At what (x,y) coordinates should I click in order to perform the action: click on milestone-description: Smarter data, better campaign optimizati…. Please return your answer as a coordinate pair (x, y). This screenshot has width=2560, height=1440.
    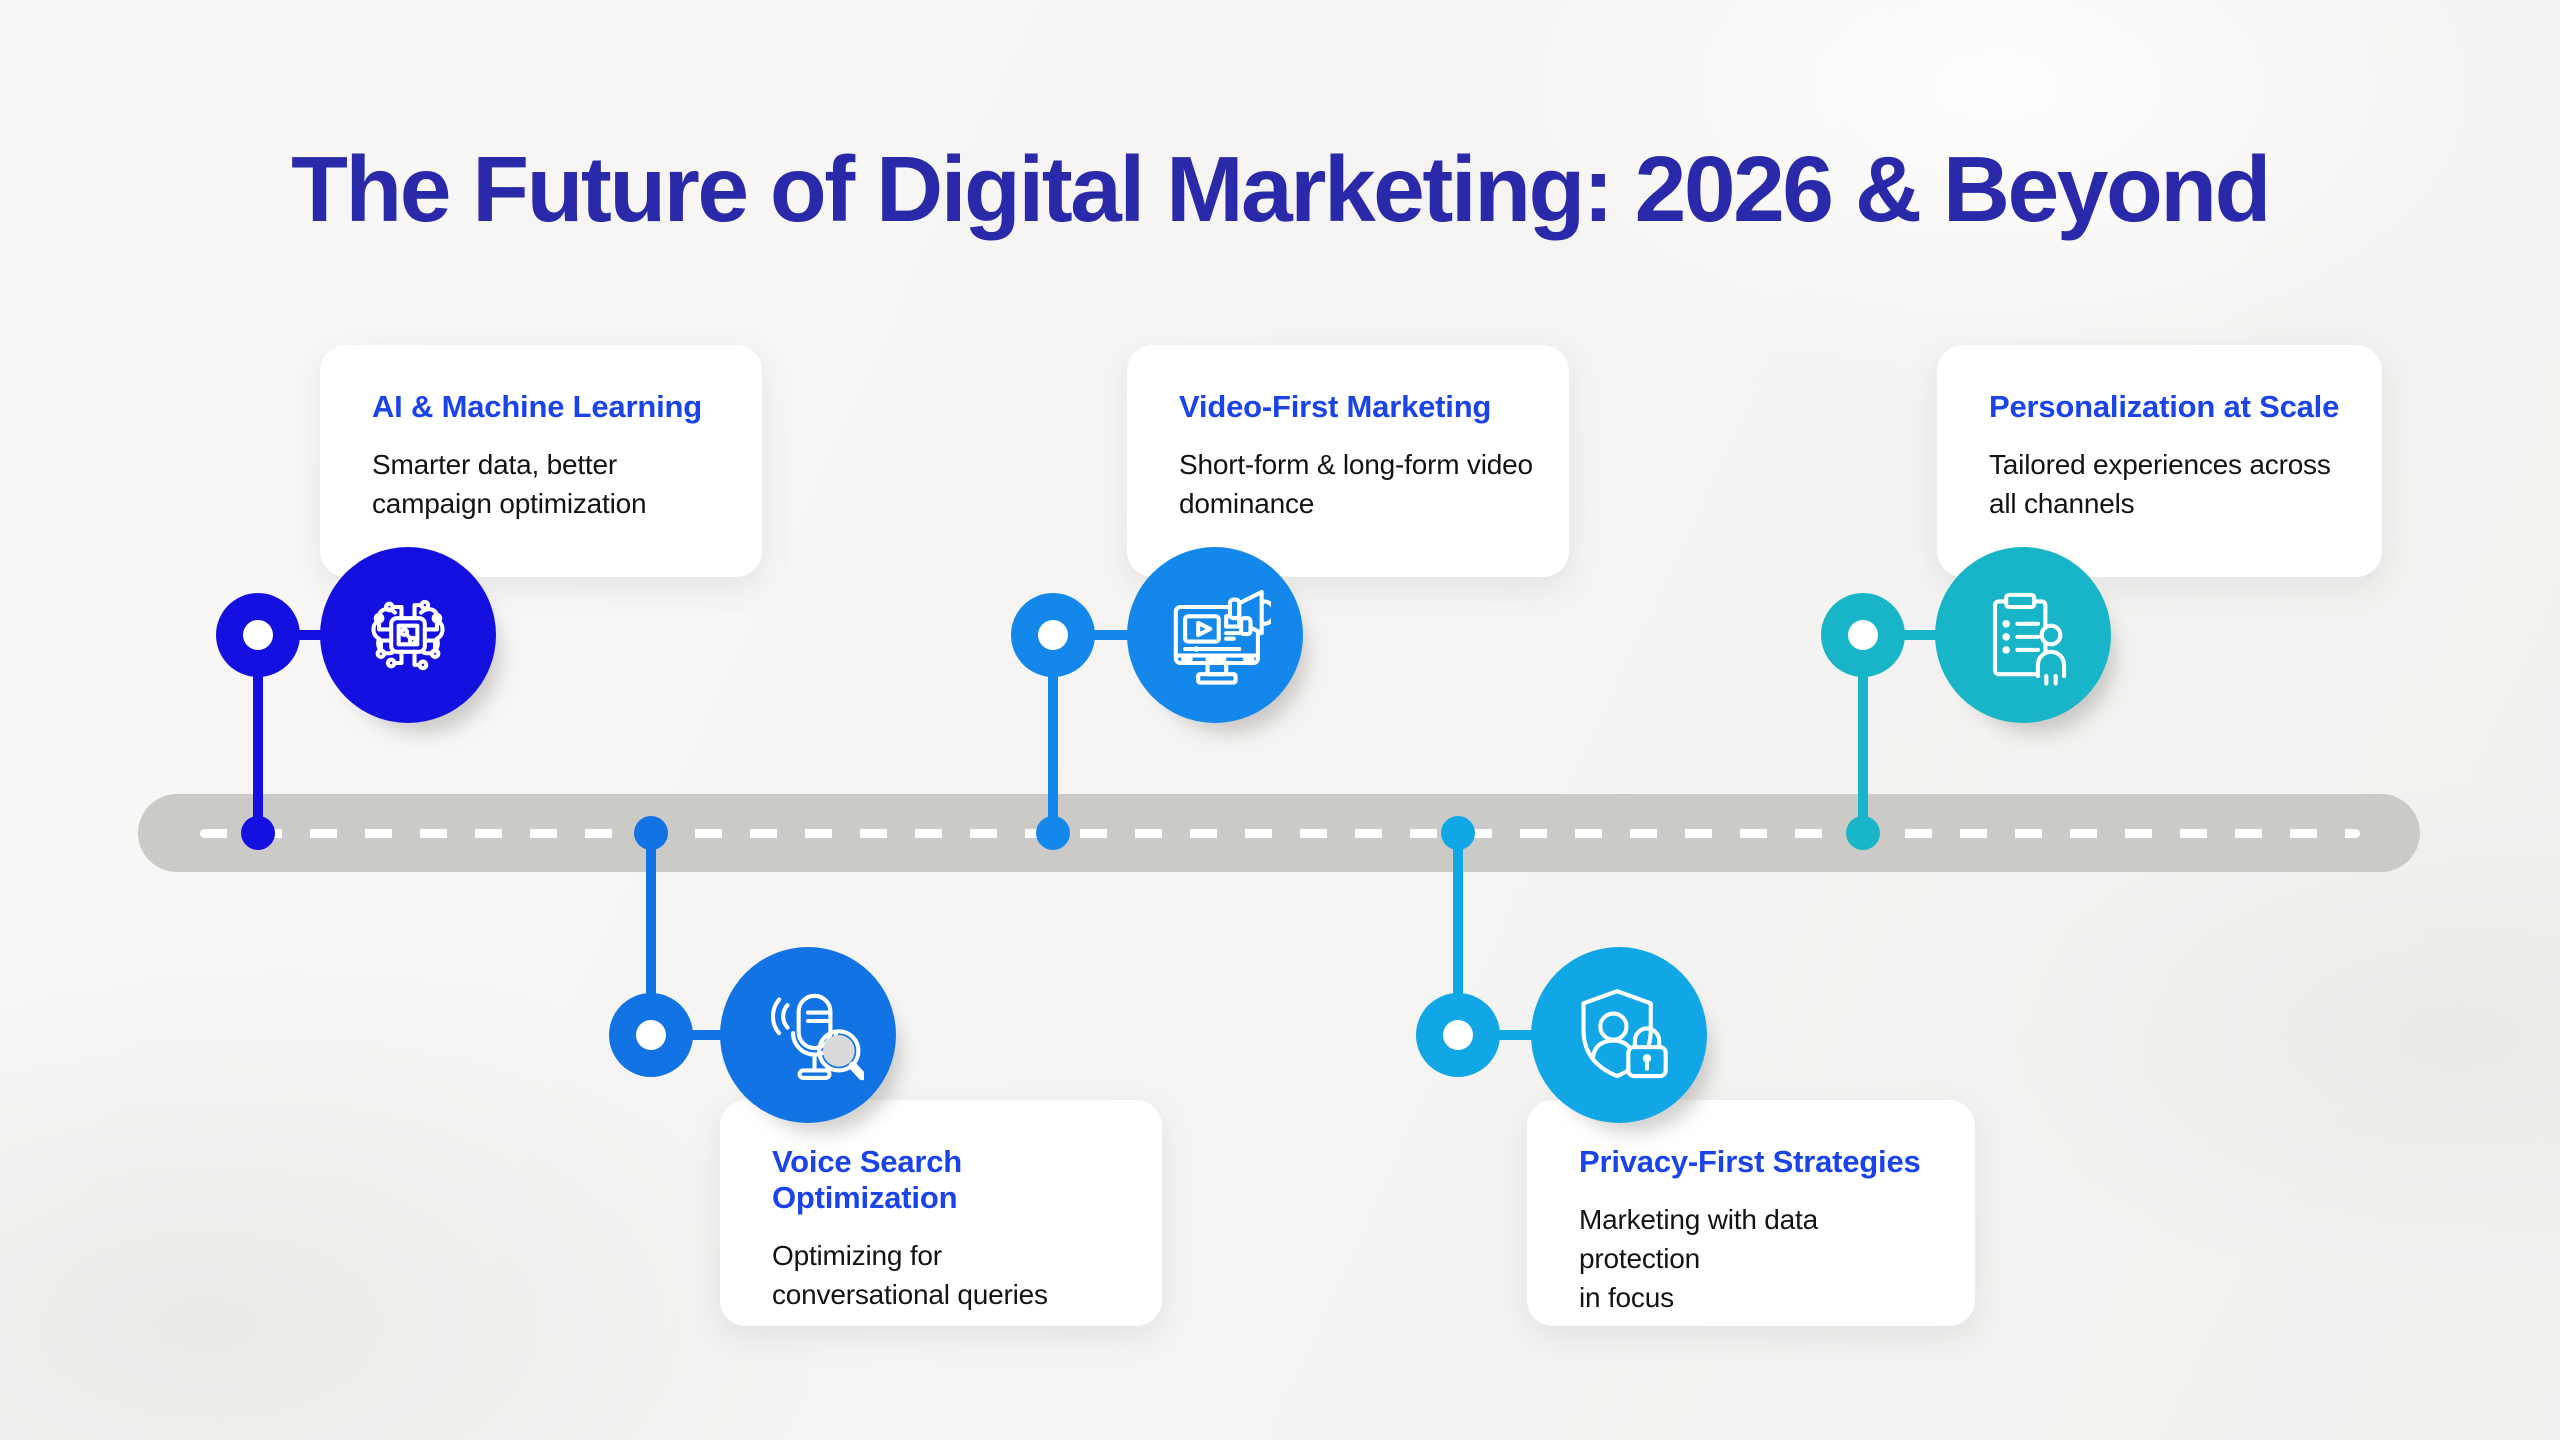
    Looking at the image, I should click on (509, 484).